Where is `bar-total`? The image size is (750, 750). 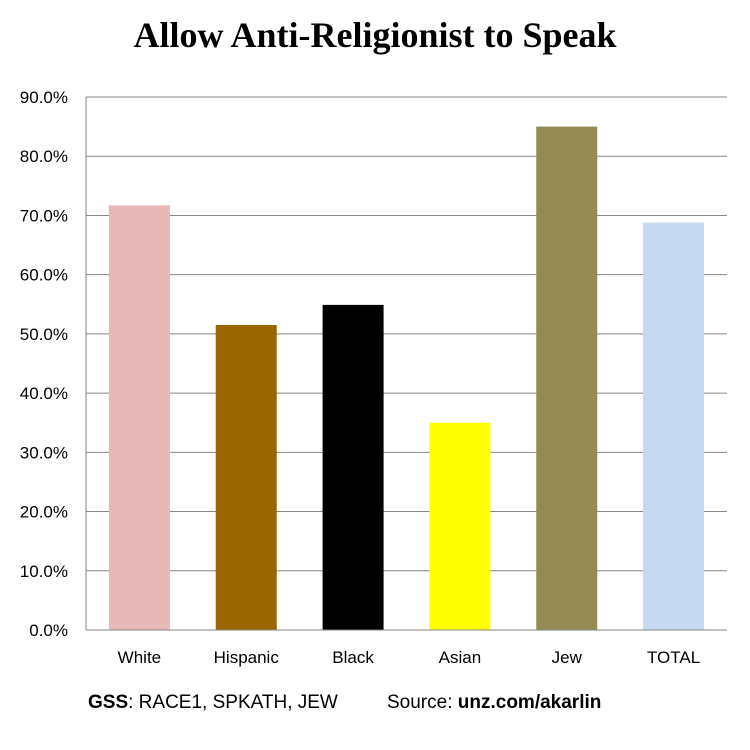 bar-total is located at coordinates (674, 426).